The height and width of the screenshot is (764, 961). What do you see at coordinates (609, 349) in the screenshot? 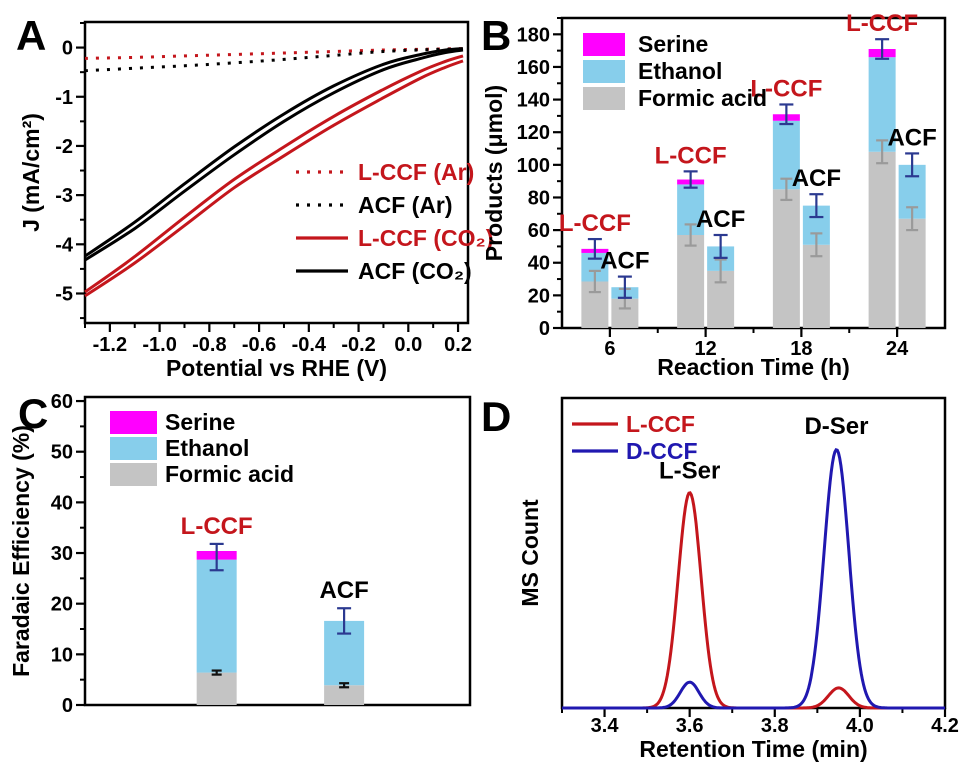
I see `x-tick-label: 6` at bounding box center [609, 349].